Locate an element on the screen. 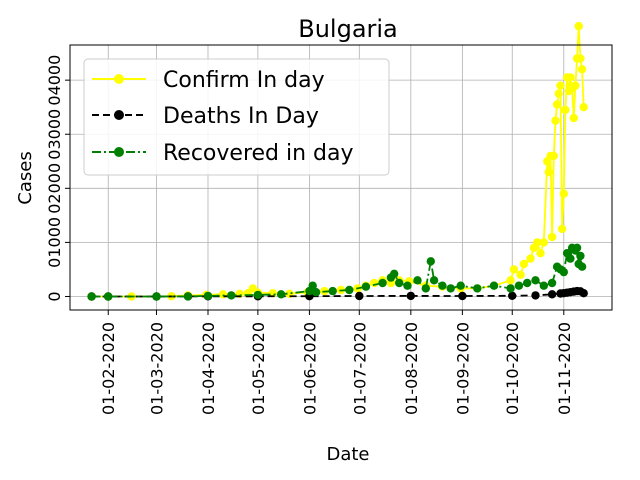  legend-entry-deaths: Deaths In Day is located at coordinates (205, 116).